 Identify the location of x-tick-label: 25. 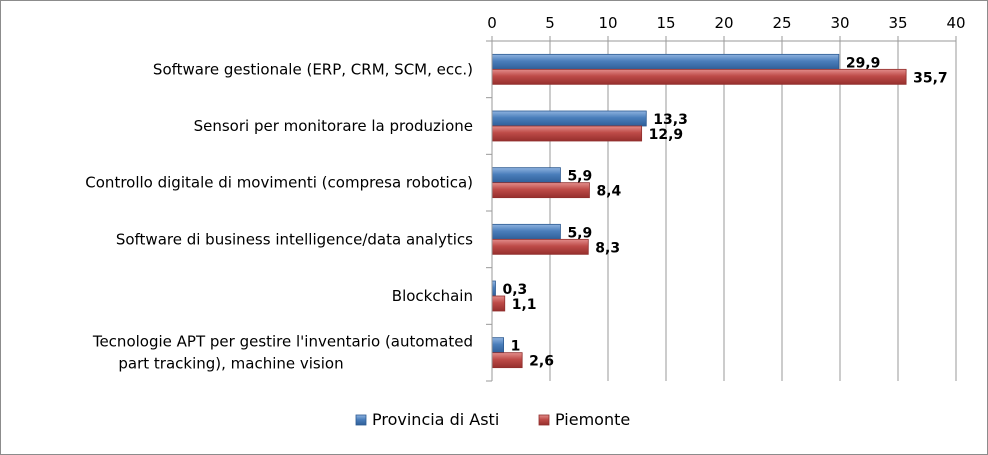
(781, 23).